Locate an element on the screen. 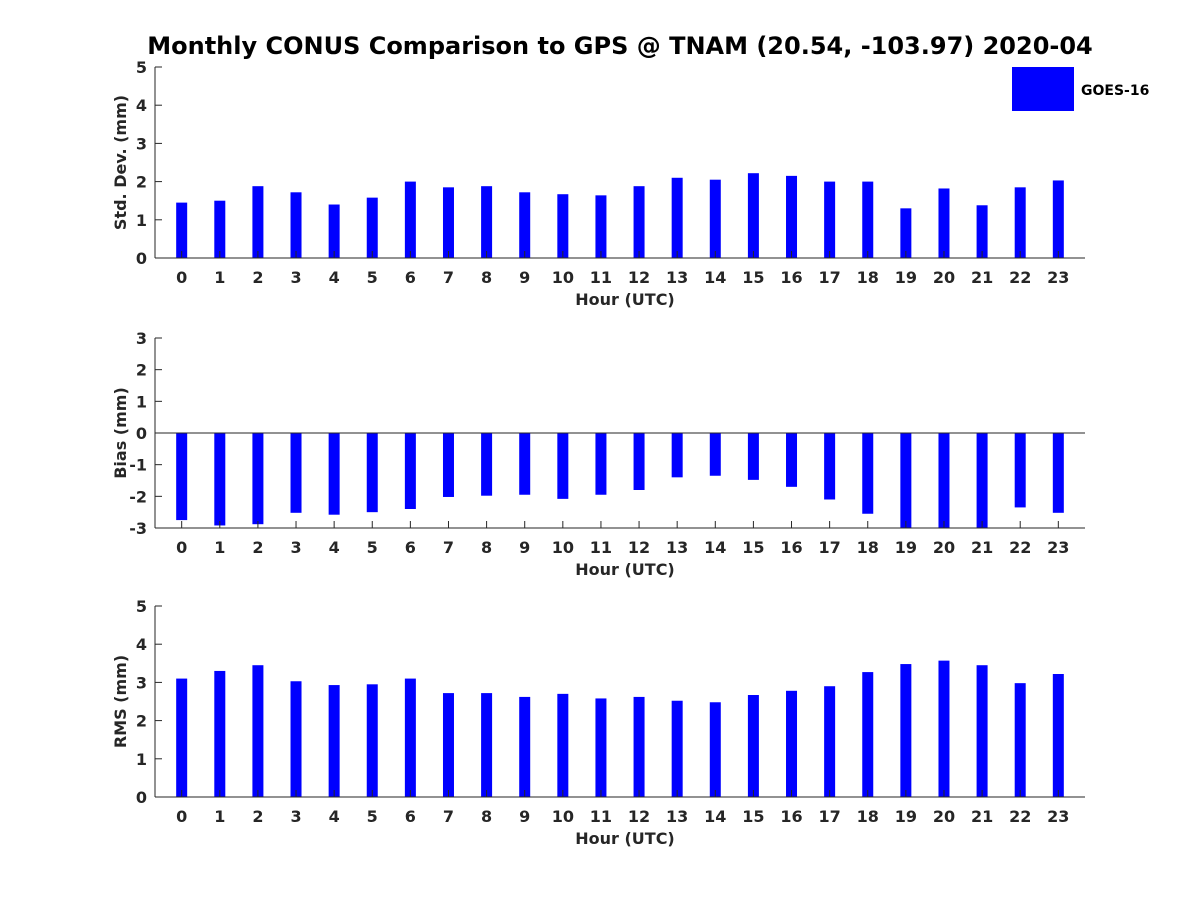  legend: GOES-16 is located at coordinates (1080, 89).